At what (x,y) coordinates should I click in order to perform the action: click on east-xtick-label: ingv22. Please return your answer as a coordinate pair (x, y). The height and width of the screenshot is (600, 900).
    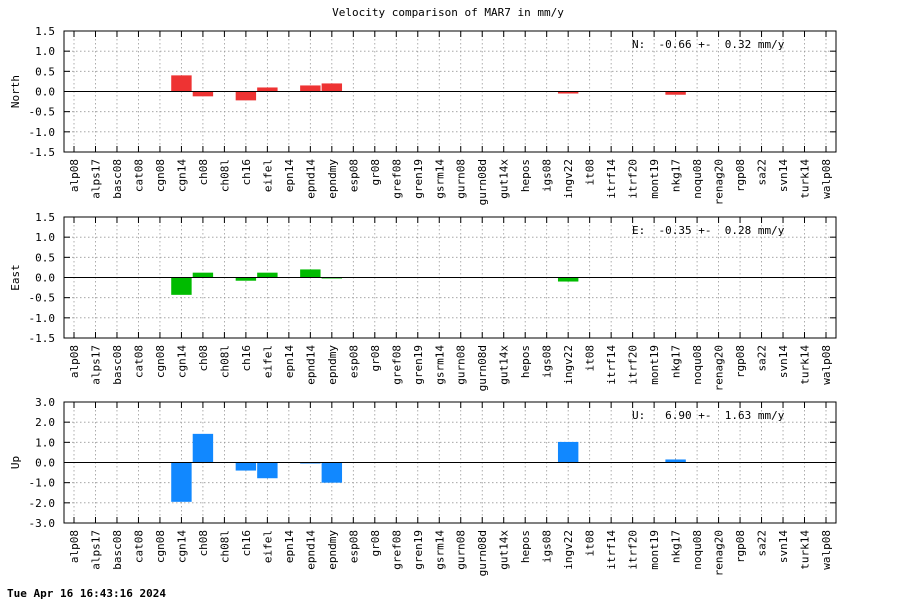
    Looking at the image, I should click on (568, 365).